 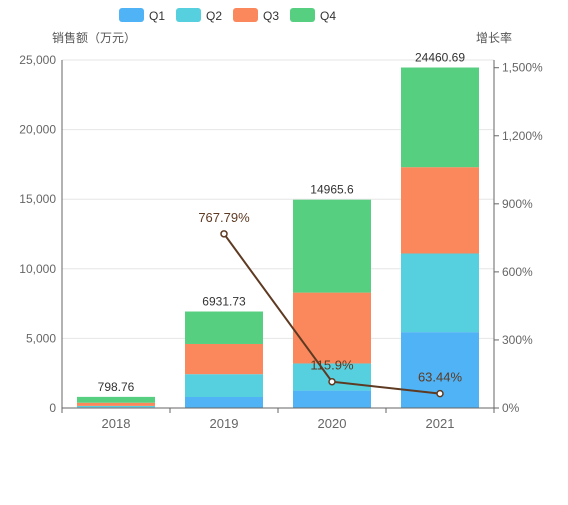 I want to click on total-label: 798.76, so click(x=116, y=387).